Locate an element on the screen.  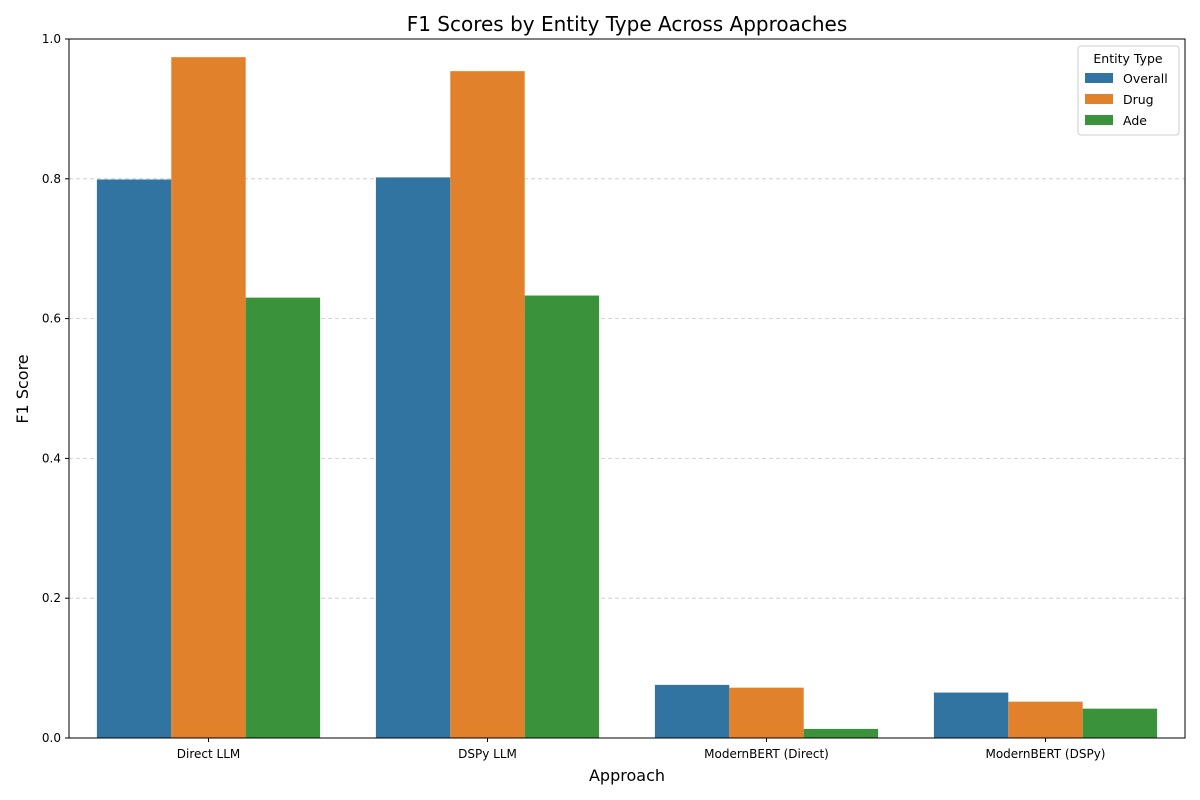
x-tick-label: ModernBERT (Direct) is located at coordinates (766, 754).